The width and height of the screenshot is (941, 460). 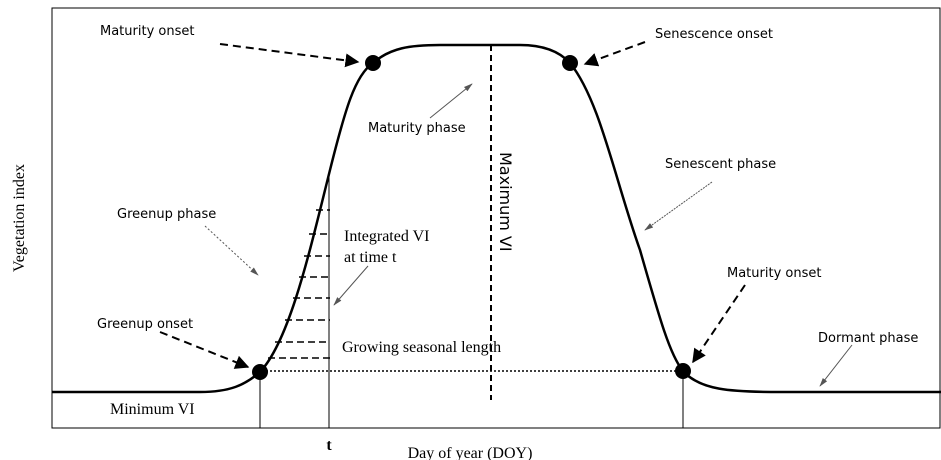 I want to click on label: at time t, so click(x=370, y=257).